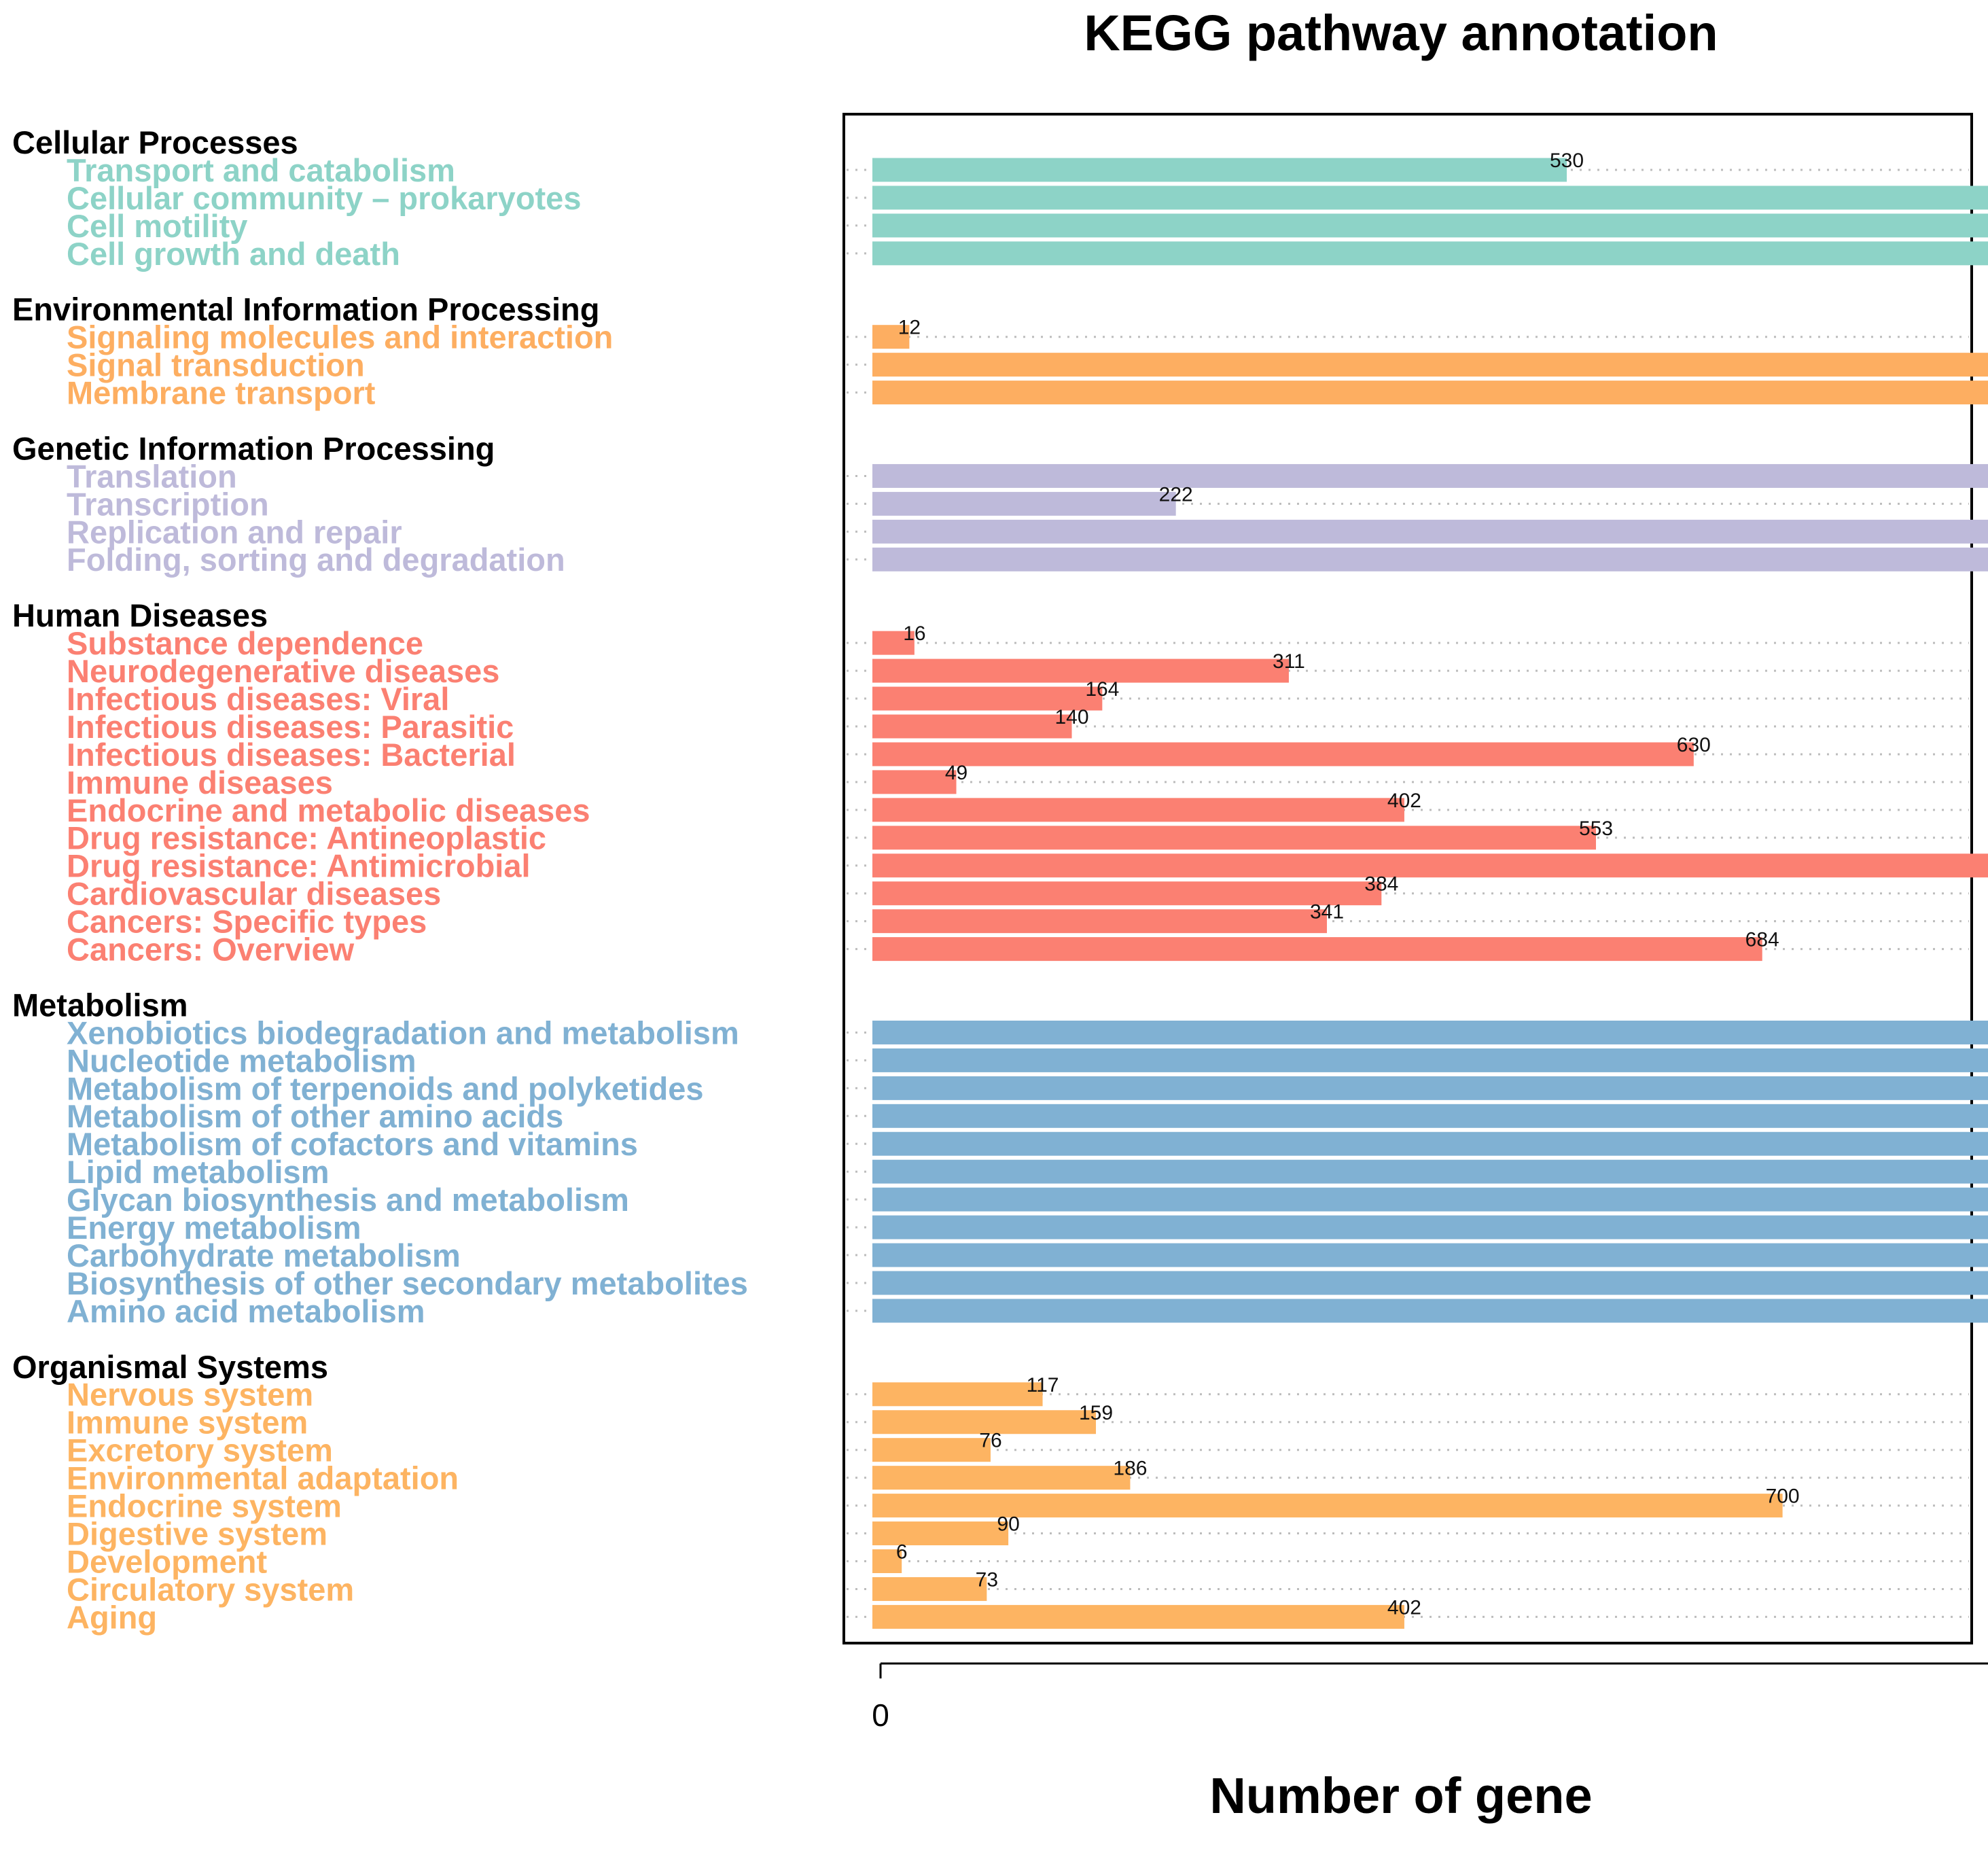 This screenshot has width=1988, height=1849. I want to click on chart-title: KEGG pathway annotation, so click(1401, 33).